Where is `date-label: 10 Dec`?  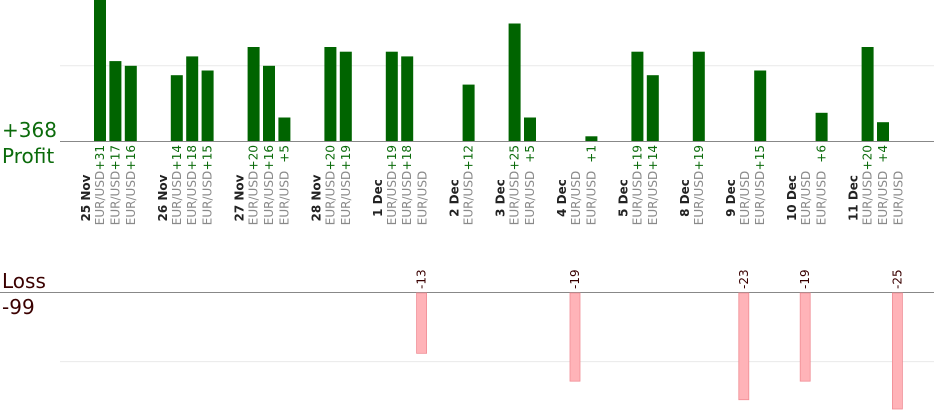
date-label: 10 Dec is located at coordinates (792, 198).